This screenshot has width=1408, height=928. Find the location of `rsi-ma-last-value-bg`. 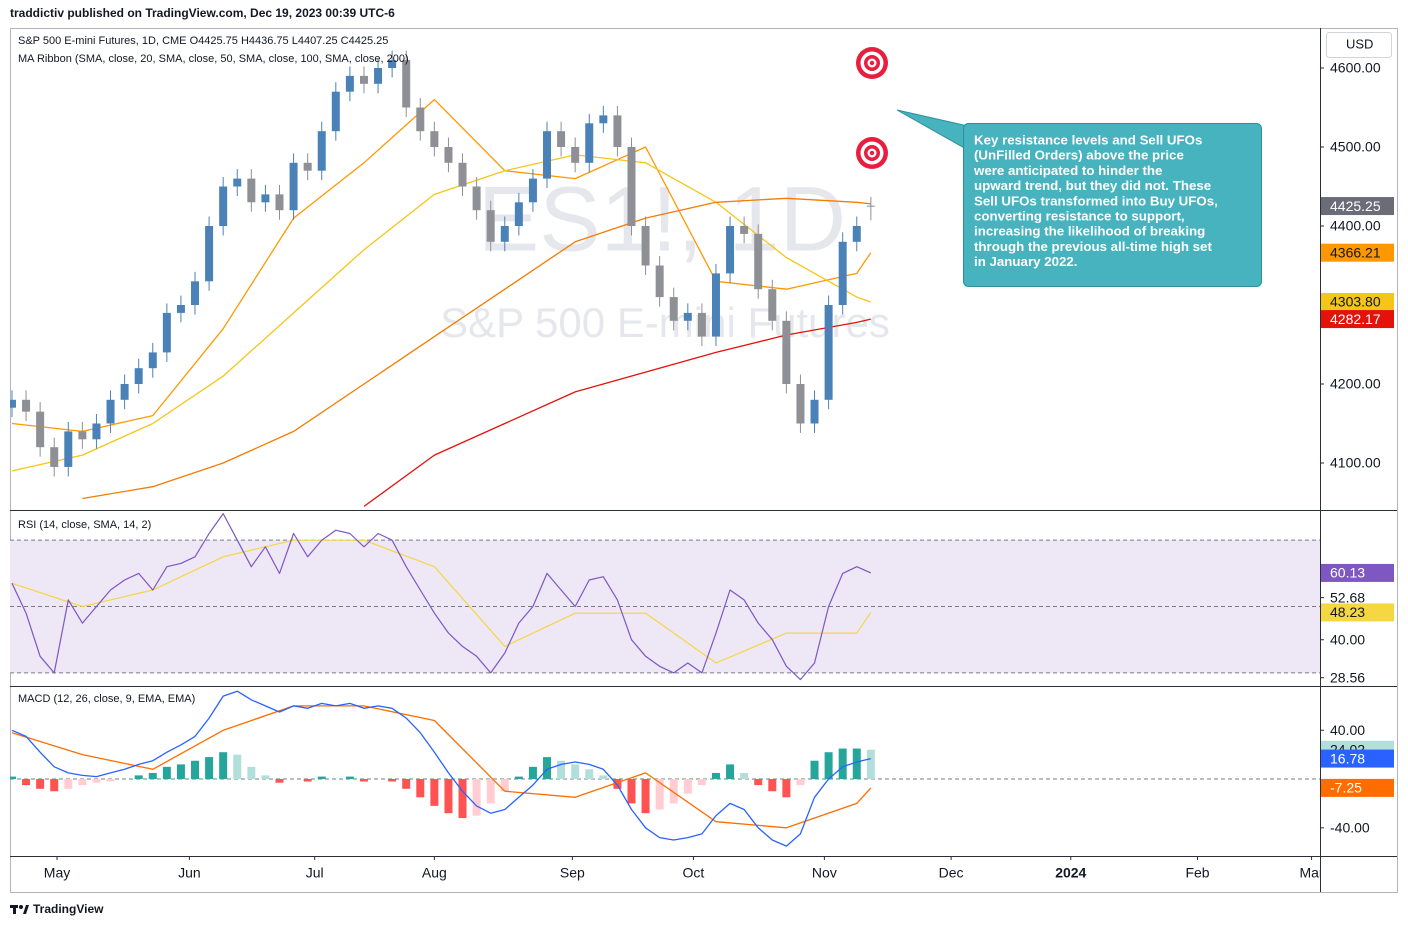

rsi-ma-last-value-bg is located at coordinates (1357, 612).